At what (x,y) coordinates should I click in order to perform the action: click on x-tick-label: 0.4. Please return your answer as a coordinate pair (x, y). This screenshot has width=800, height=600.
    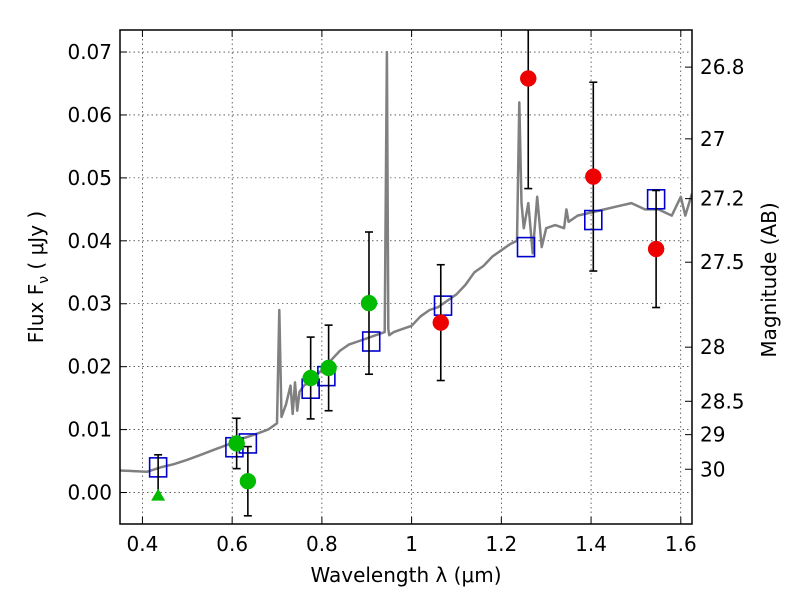
    Looking at the image, I should click on (143, 544).